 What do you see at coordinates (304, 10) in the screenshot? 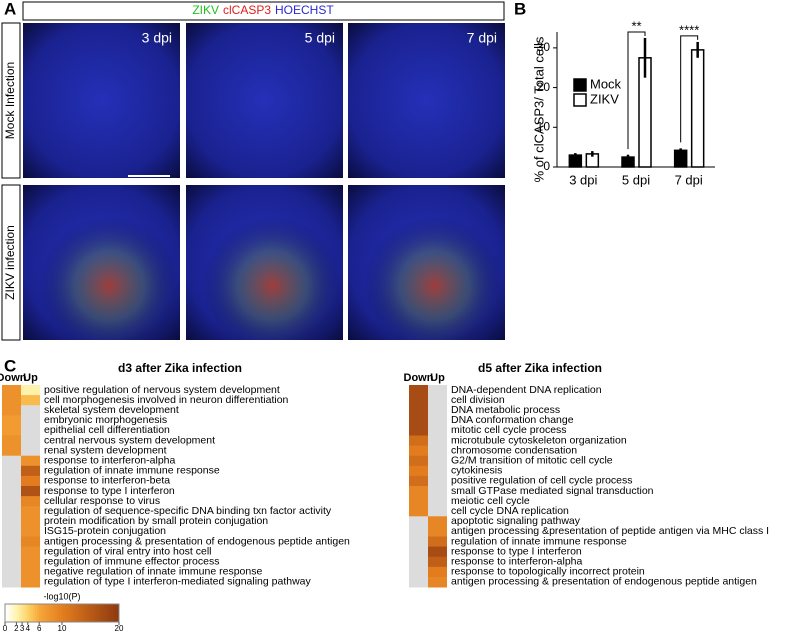
I see `stain-label: HOECHST` at bounding box center [304, 10].